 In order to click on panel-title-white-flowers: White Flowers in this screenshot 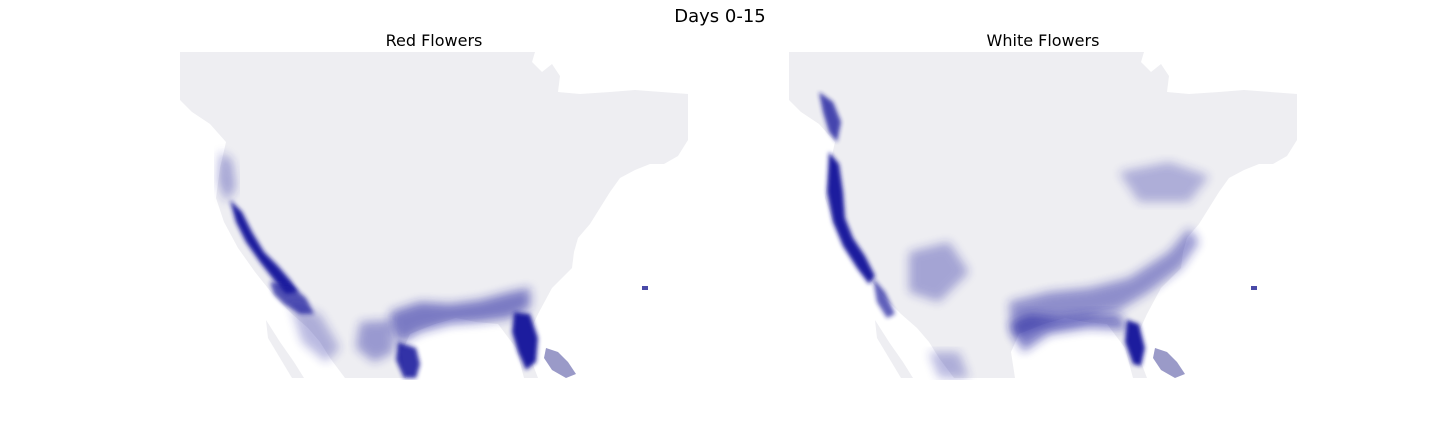, I will do `click(1043, 40)`.